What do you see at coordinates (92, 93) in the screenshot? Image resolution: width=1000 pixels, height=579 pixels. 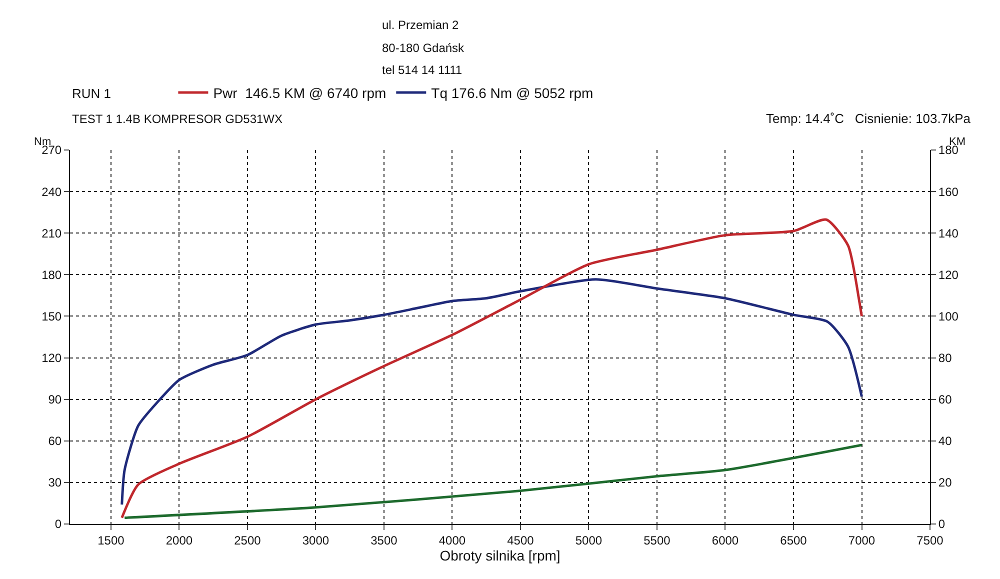 I see `text: RUN 1` at bounding box center [92, 93].